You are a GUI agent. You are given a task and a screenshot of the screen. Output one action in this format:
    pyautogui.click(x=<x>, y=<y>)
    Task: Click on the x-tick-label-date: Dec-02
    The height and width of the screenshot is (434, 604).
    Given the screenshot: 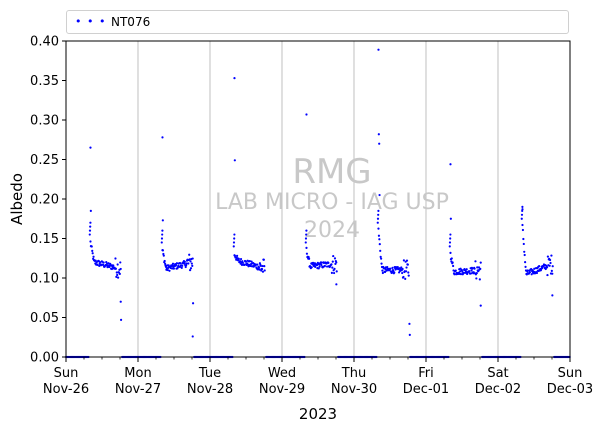 What is the action you would take?
    pyautogui.click(x=498, y=389)
    